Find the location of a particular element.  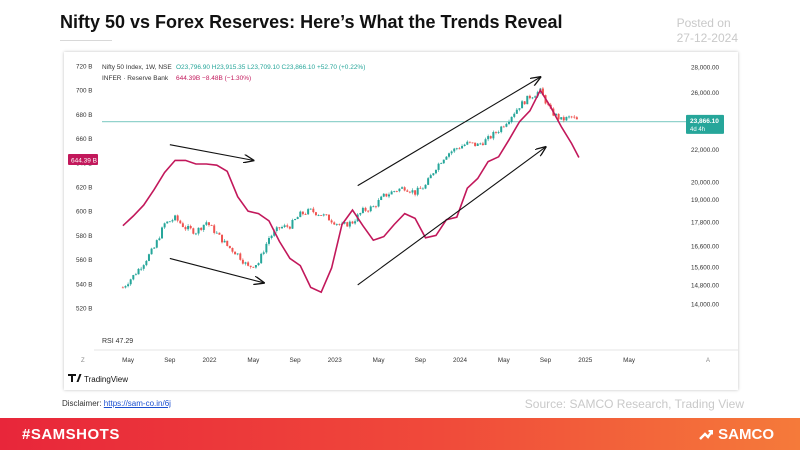

x-axis-start-label: Z is located at coordinates (83, 361).